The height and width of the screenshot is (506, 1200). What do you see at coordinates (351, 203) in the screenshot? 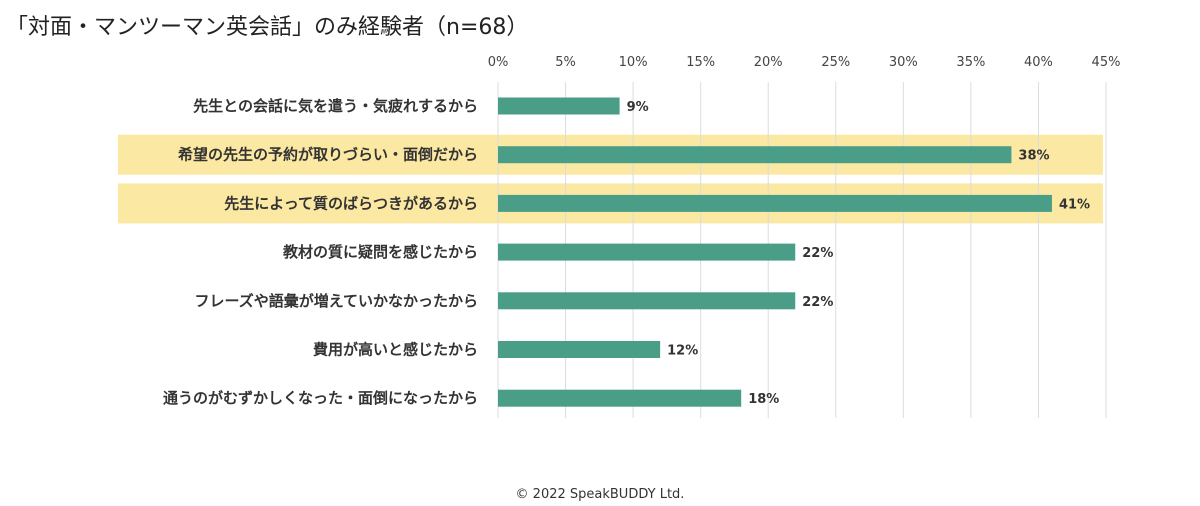
I see `category-label: 先生によって質のばらつきがあるから` at bounding box center [351, 203].